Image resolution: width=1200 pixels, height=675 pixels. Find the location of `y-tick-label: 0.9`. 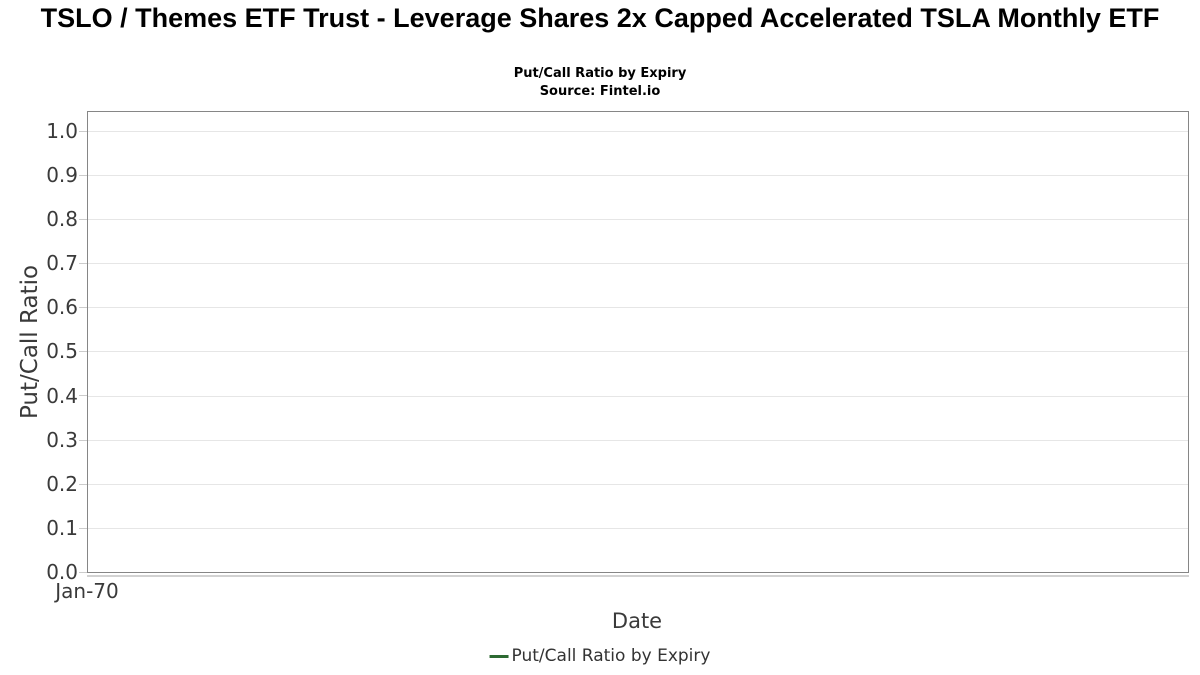

y-tick-label: 0.9 is located at coordinates (62, 175).